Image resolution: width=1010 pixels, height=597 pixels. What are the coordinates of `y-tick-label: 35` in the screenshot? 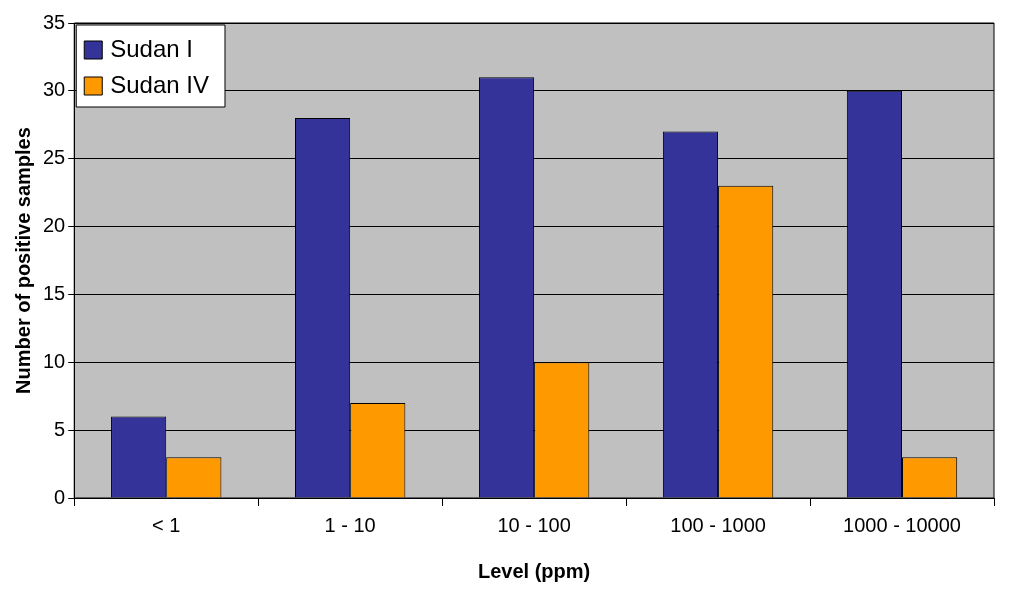 It's located at (54, 21).